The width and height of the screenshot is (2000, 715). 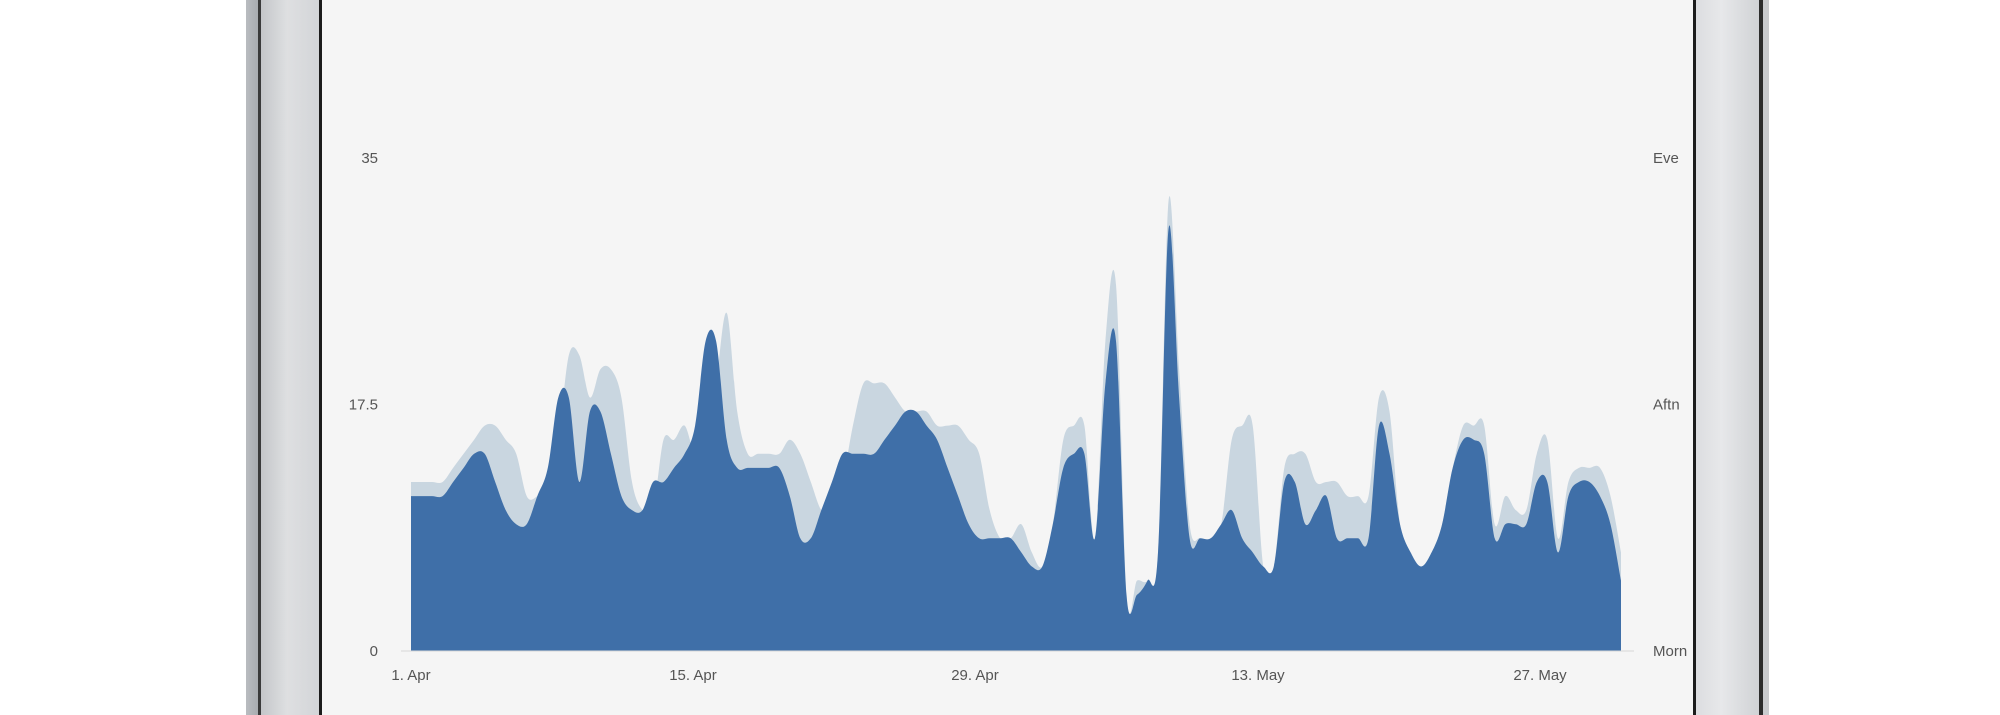 What do you see at coordinates (369, 158) in the screenshot?
I see `y-tick-label: 35` at bounding box center [369, 158].